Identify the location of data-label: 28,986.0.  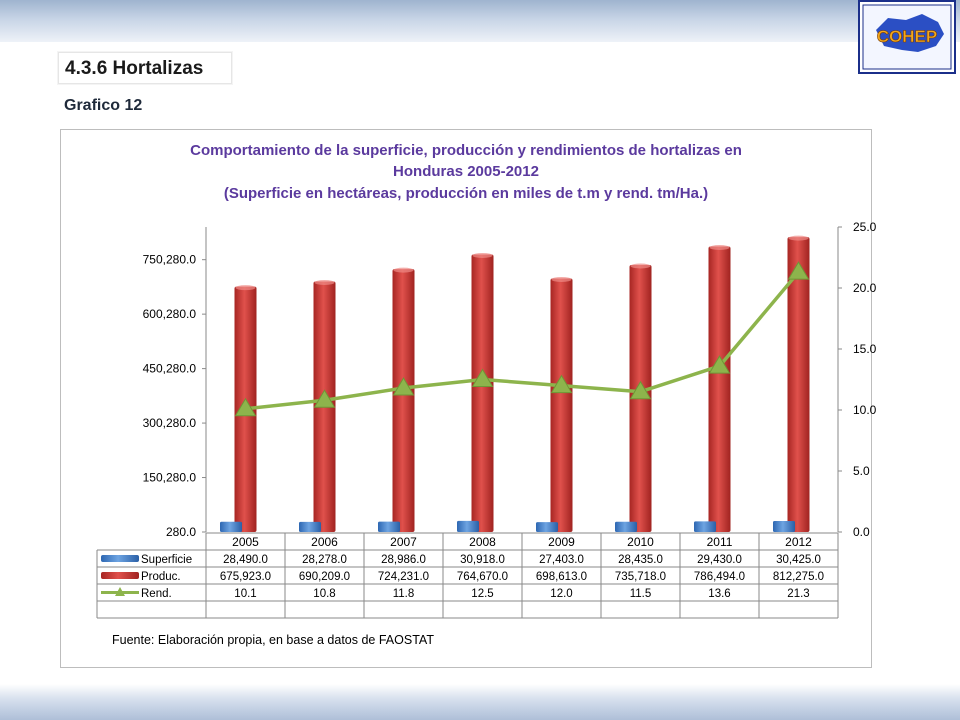
(403, 560).